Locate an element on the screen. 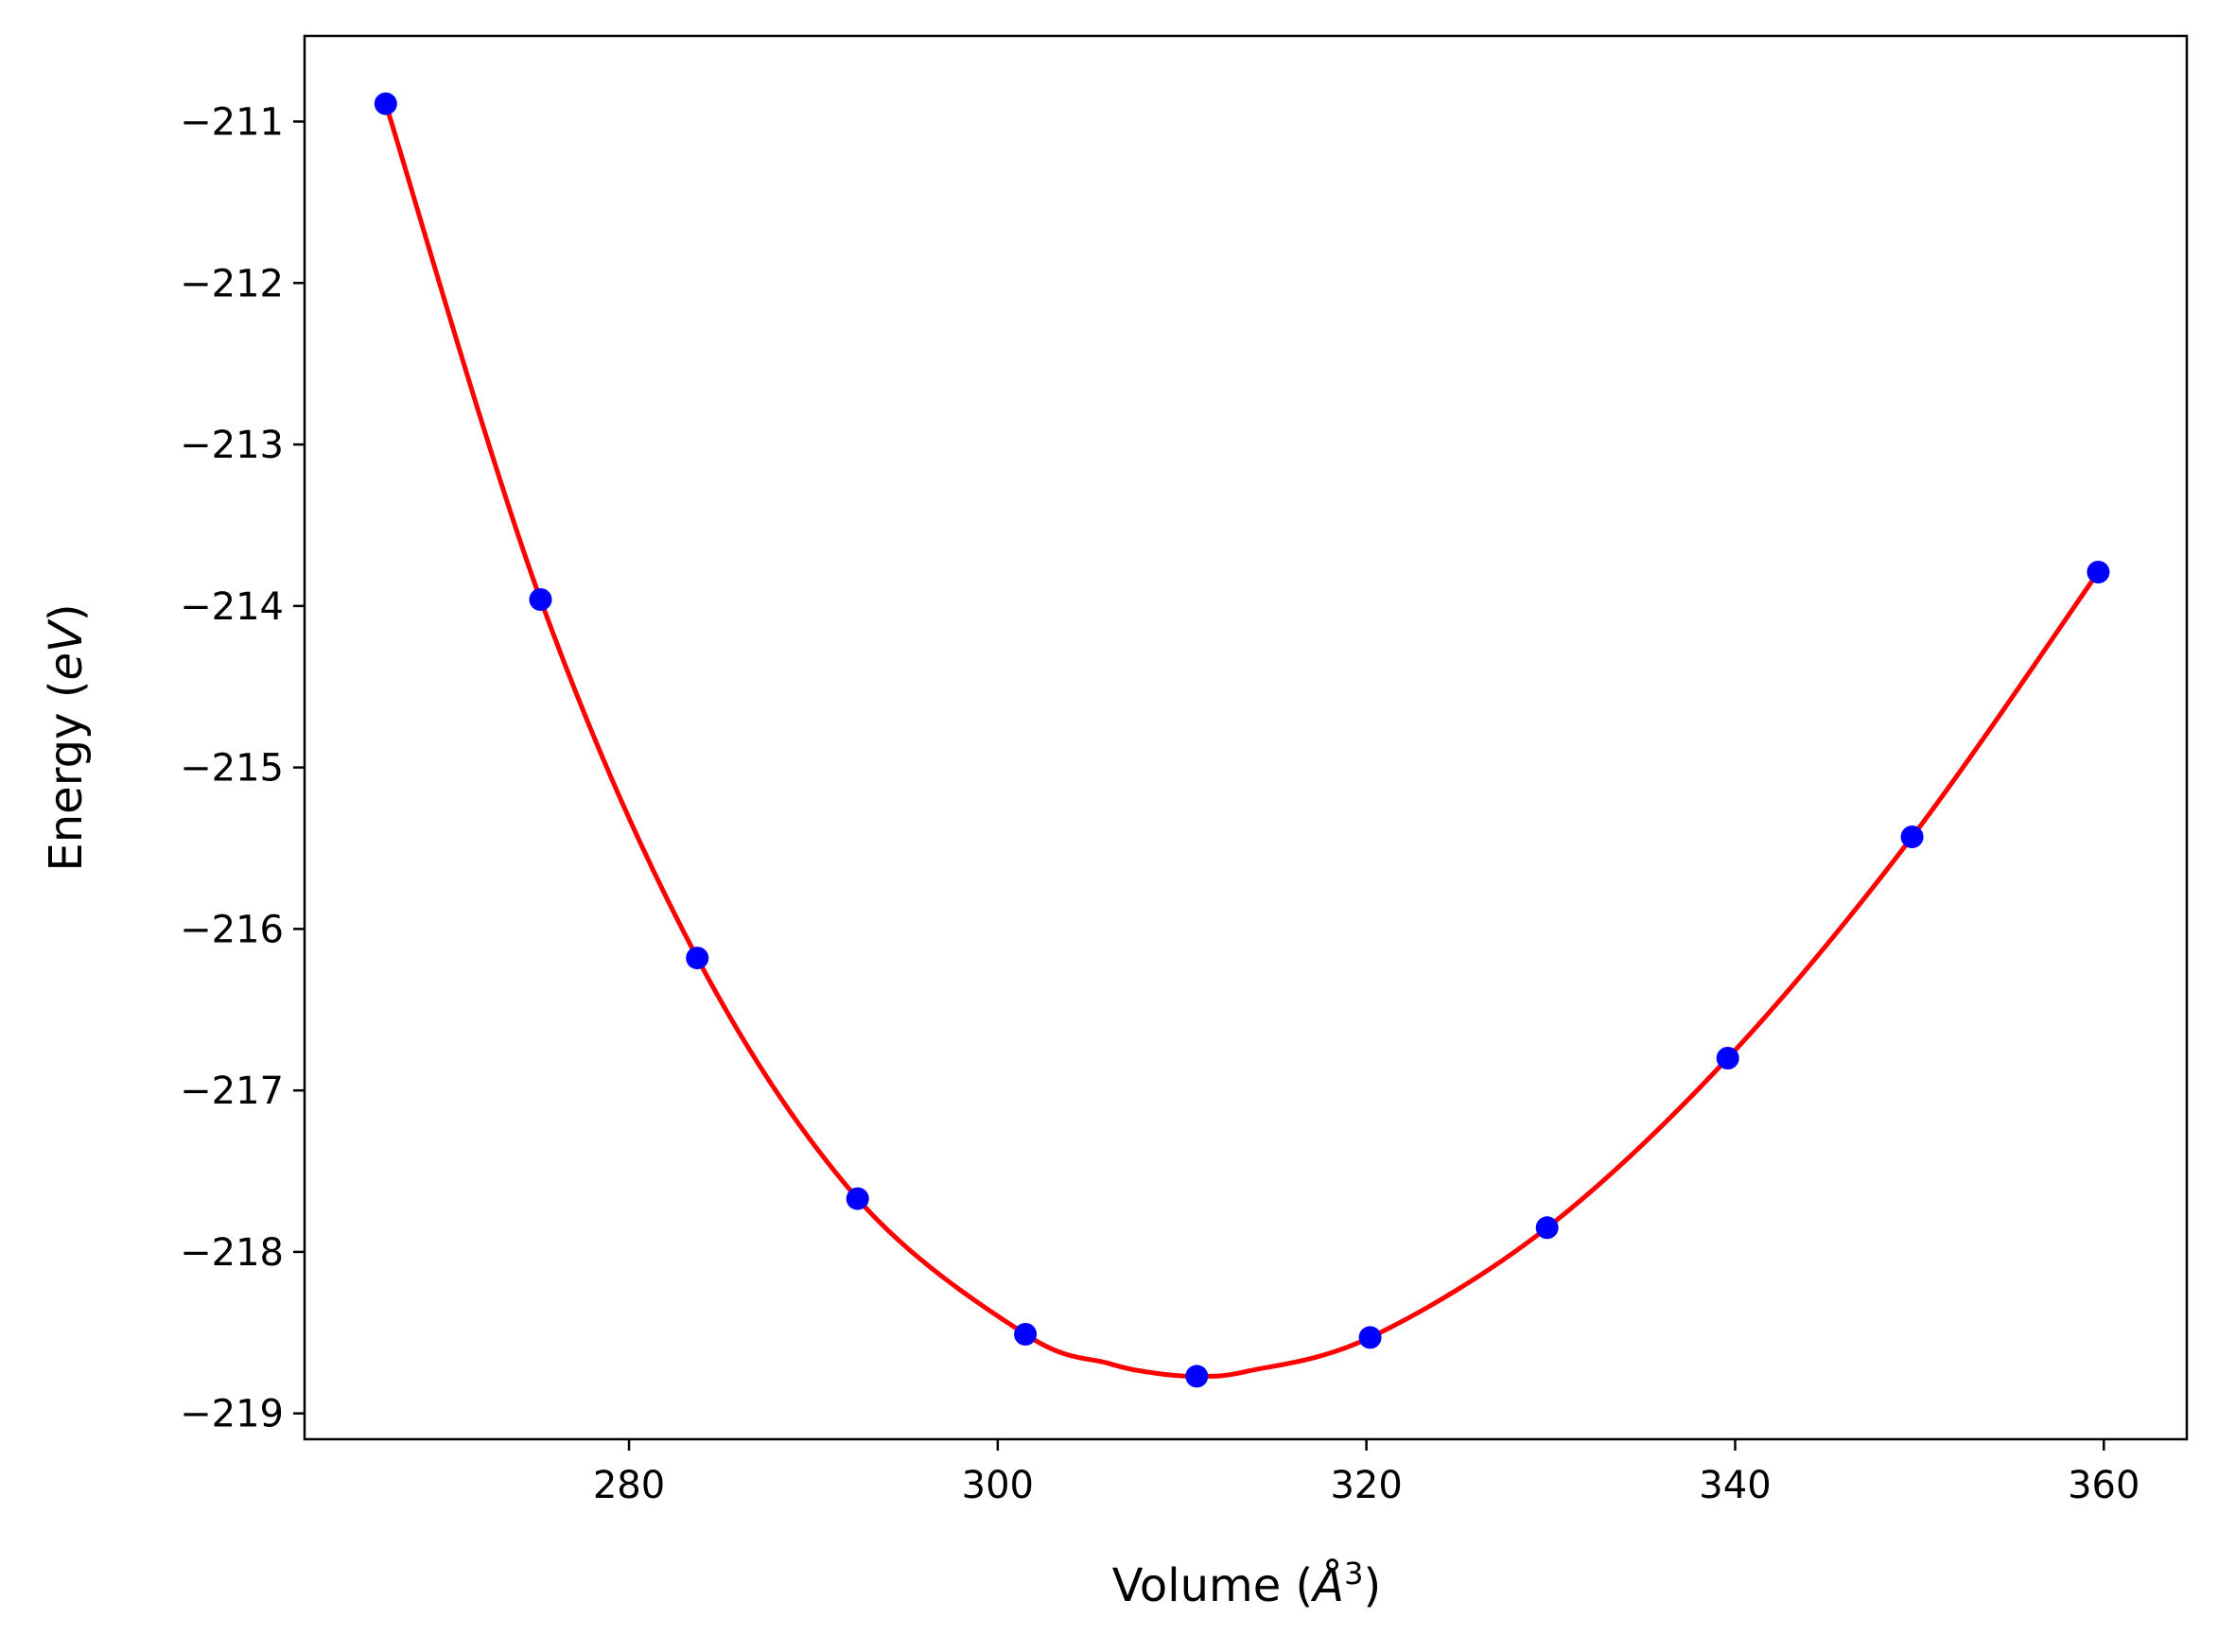  y-tick-label: −219 is located at coordinates (232, 1415).